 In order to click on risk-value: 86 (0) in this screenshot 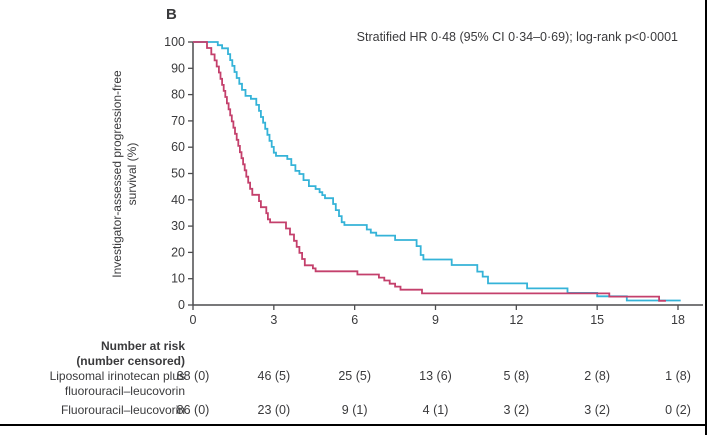, I will do `click(193, 410)`.